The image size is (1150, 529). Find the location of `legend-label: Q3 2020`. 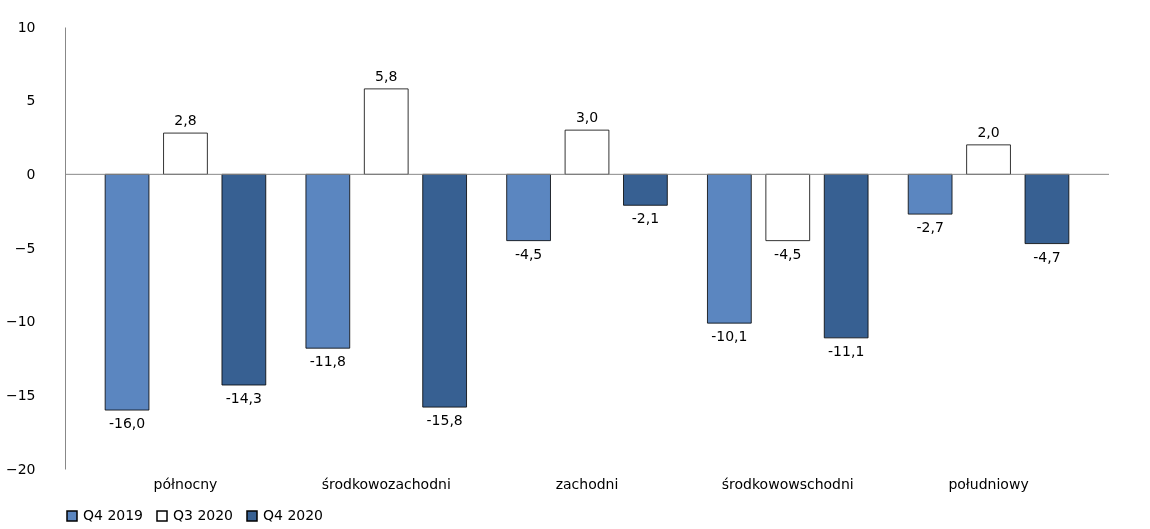

legend-label: Q3 2020 is located at coordinates (203, 515).